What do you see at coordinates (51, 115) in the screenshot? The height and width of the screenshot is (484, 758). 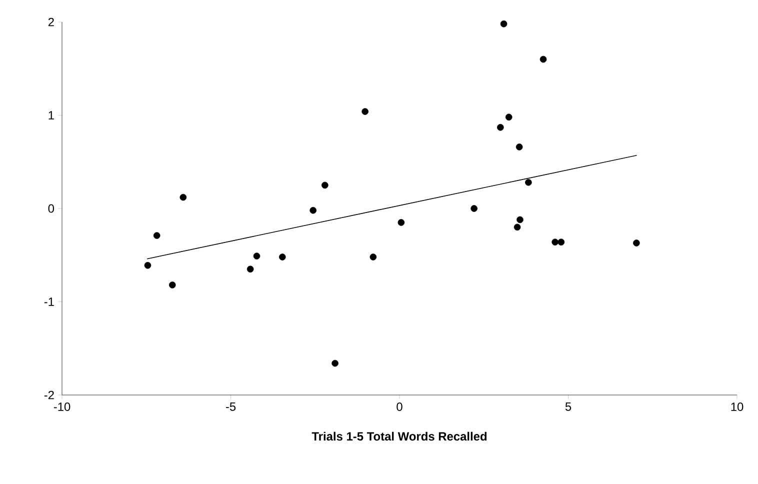 I see `y-tick-label: 1` at bounding box center [51, 115].